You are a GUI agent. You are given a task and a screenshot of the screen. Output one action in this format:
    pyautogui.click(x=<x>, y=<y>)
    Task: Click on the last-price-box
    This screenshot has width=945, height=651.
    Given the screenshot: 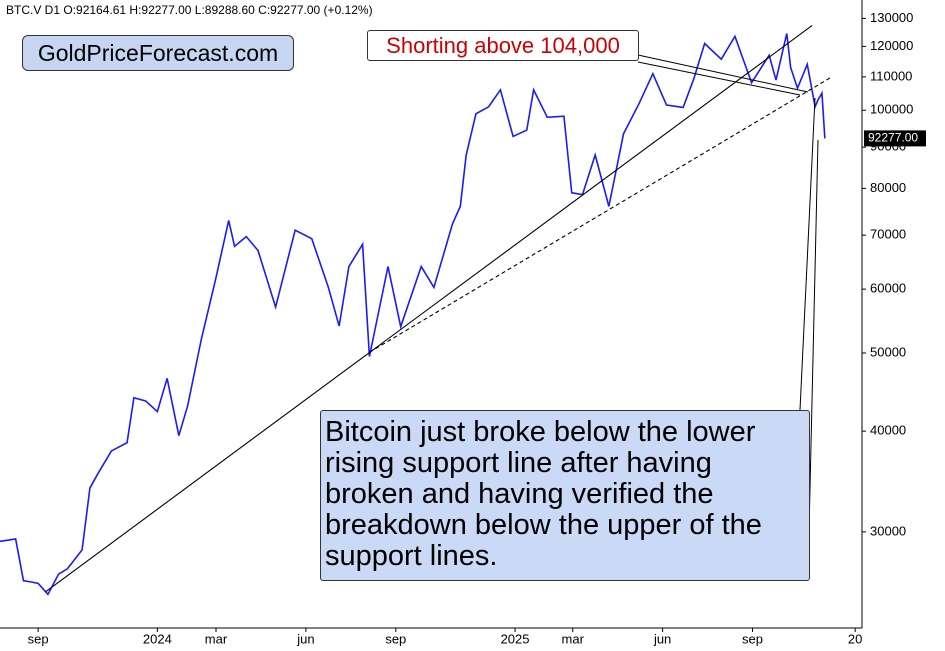 What is the action you would take?
    pyautogui.click(x=895, y=138)
    